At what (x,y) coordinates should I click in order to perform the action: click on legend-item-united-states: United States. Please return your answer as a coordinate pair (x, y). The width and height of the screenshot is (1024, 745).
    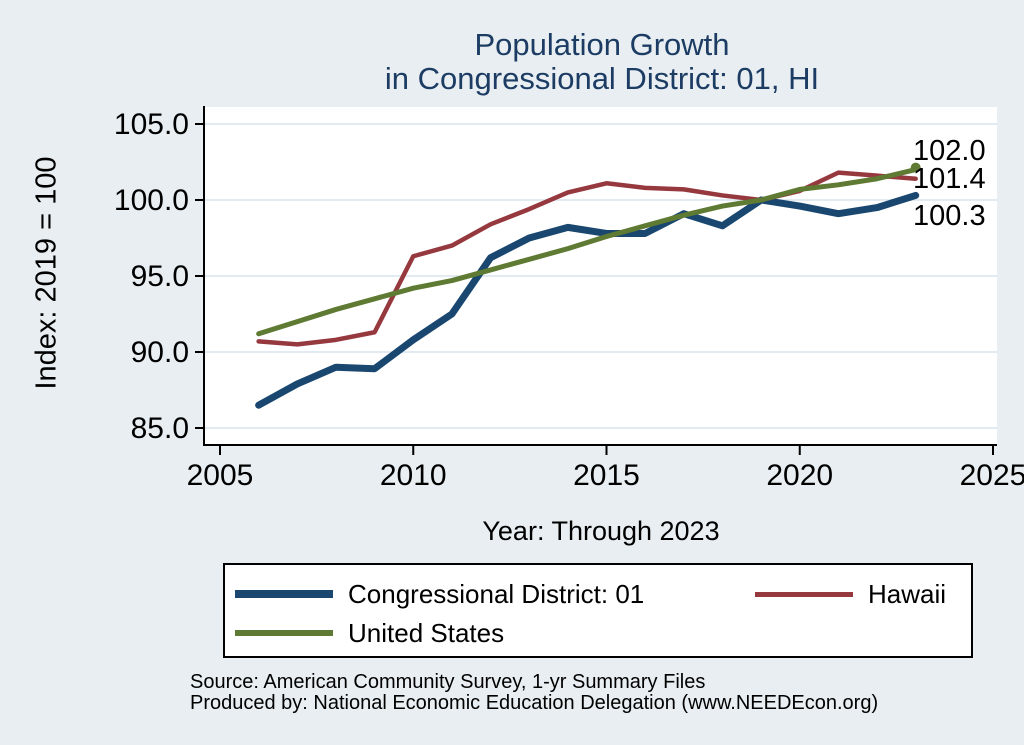
    Looking at the image, I should click on (369, 633).